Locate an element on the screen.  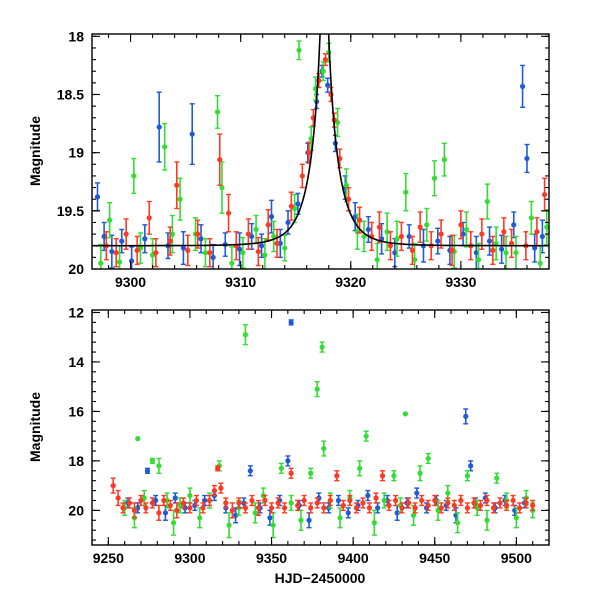
y-tick-label: 18.5 is located at coordinates (70, 94).